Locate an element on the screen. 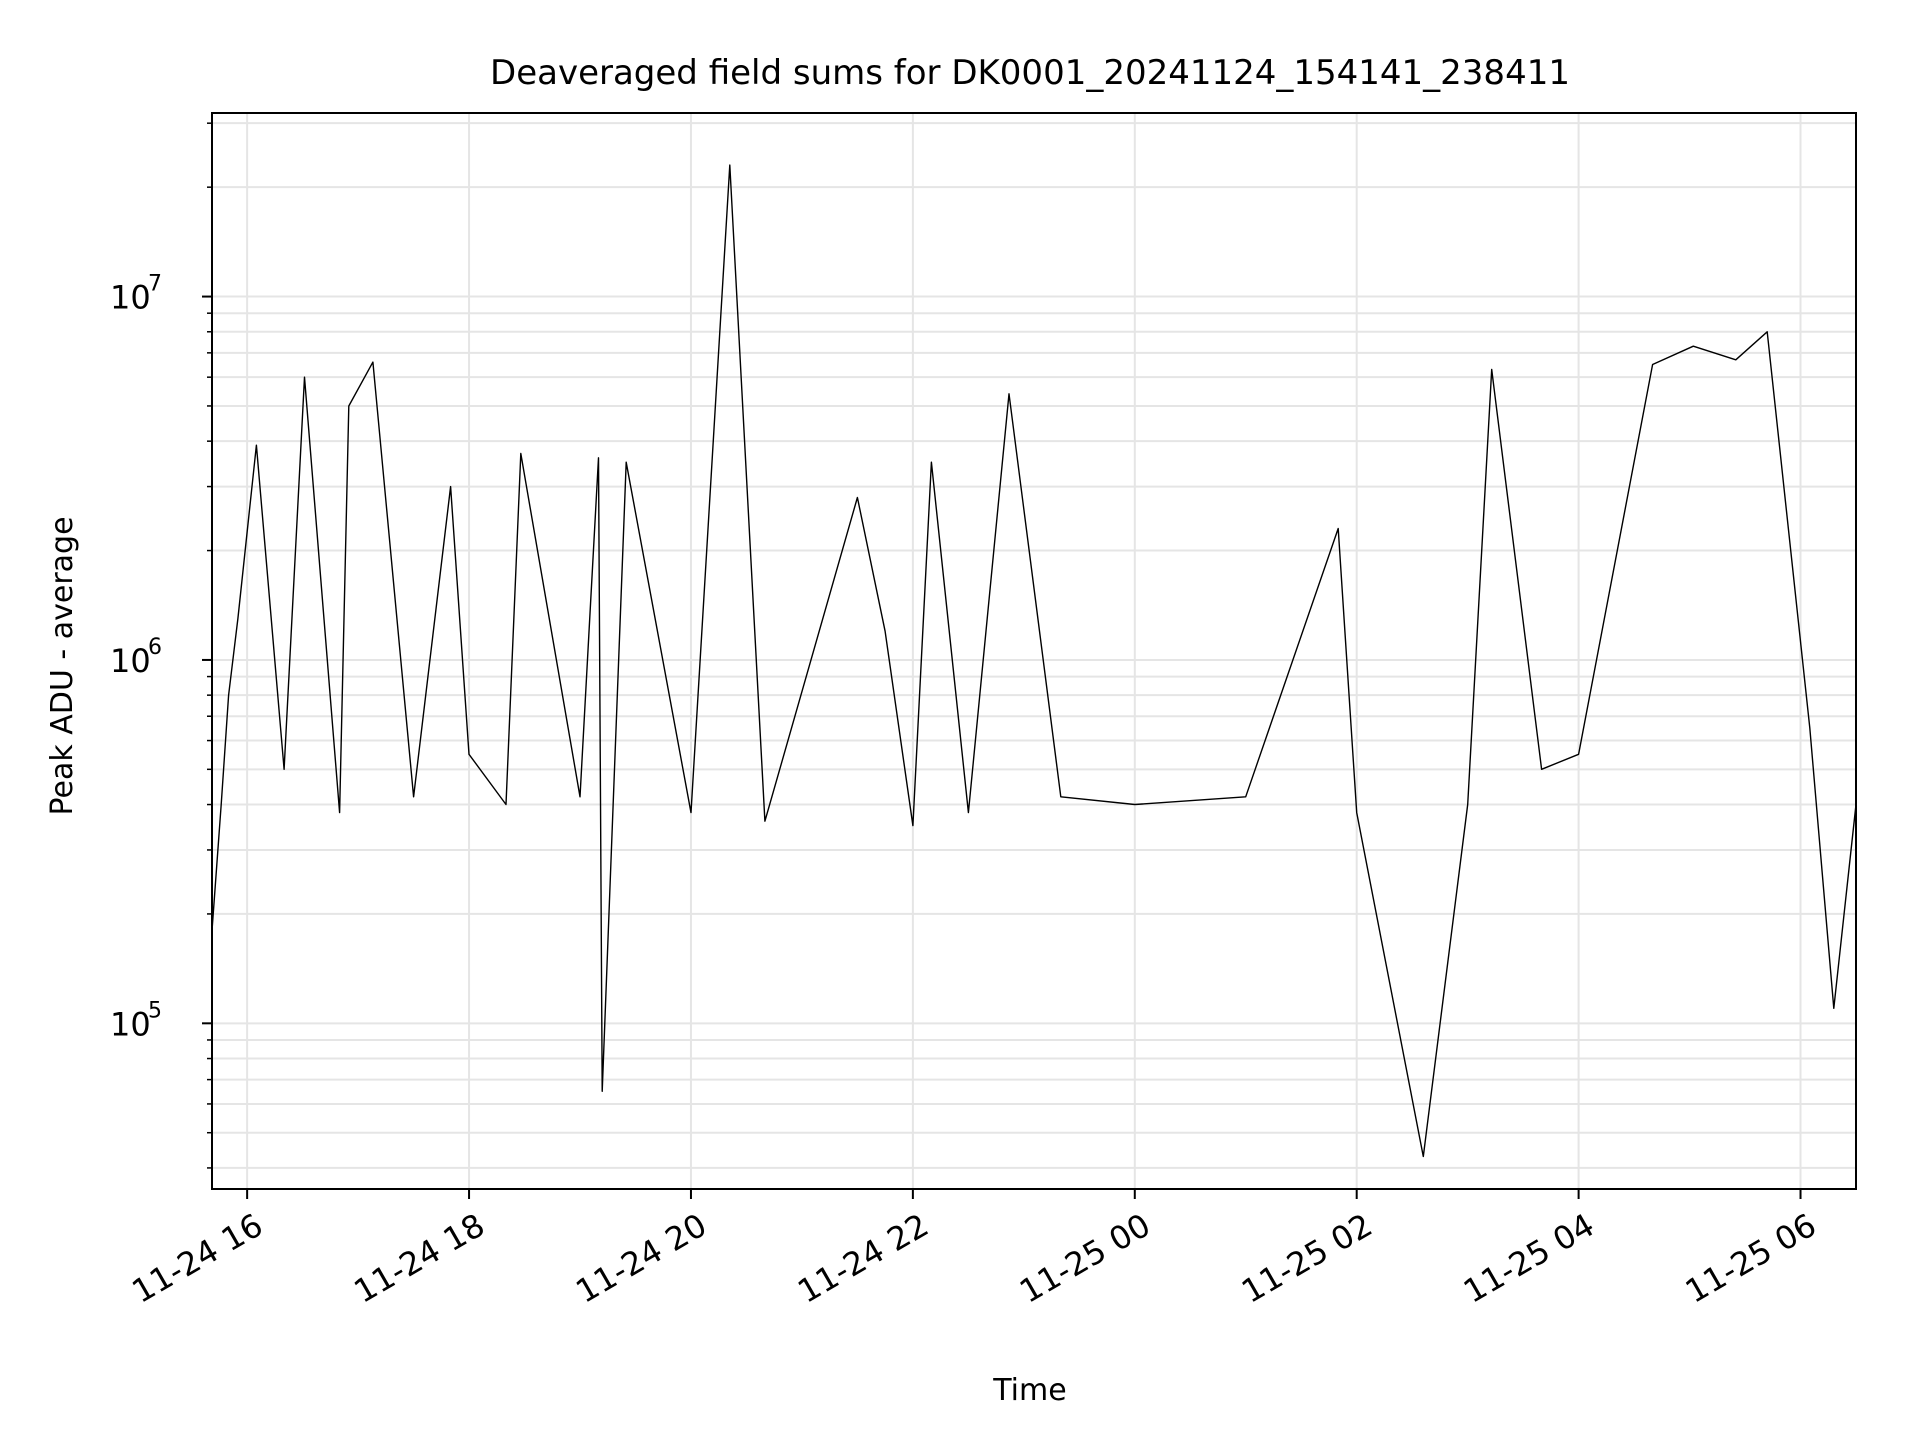 This screenshot has width=1920, height=1444. x-axis-label: Time is located at coordinates (1029, 1390).